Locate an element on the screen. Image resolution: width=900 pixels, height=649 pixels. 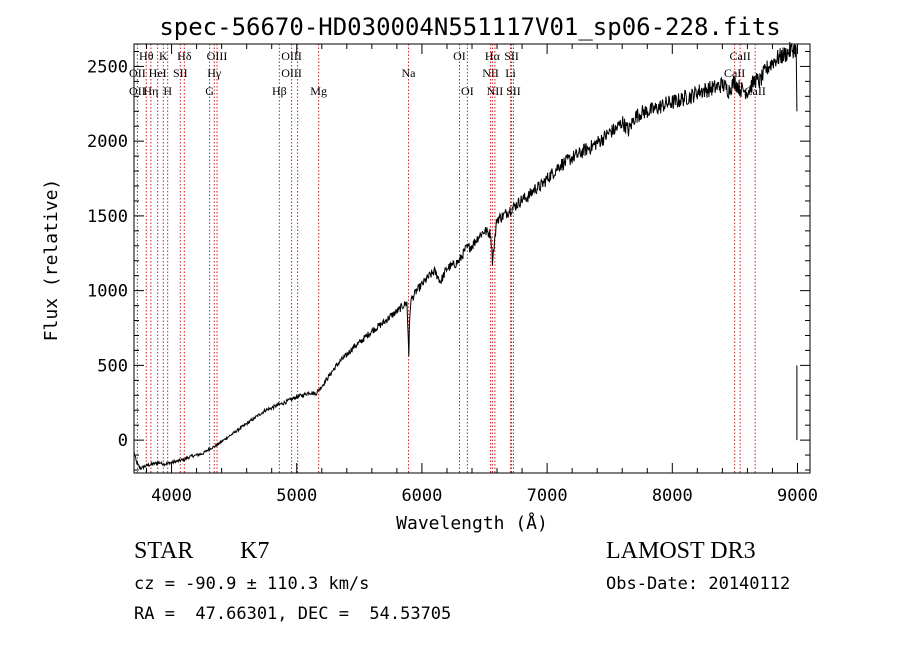
x-tick-label: 7000 is located at coordinates (547, 496).